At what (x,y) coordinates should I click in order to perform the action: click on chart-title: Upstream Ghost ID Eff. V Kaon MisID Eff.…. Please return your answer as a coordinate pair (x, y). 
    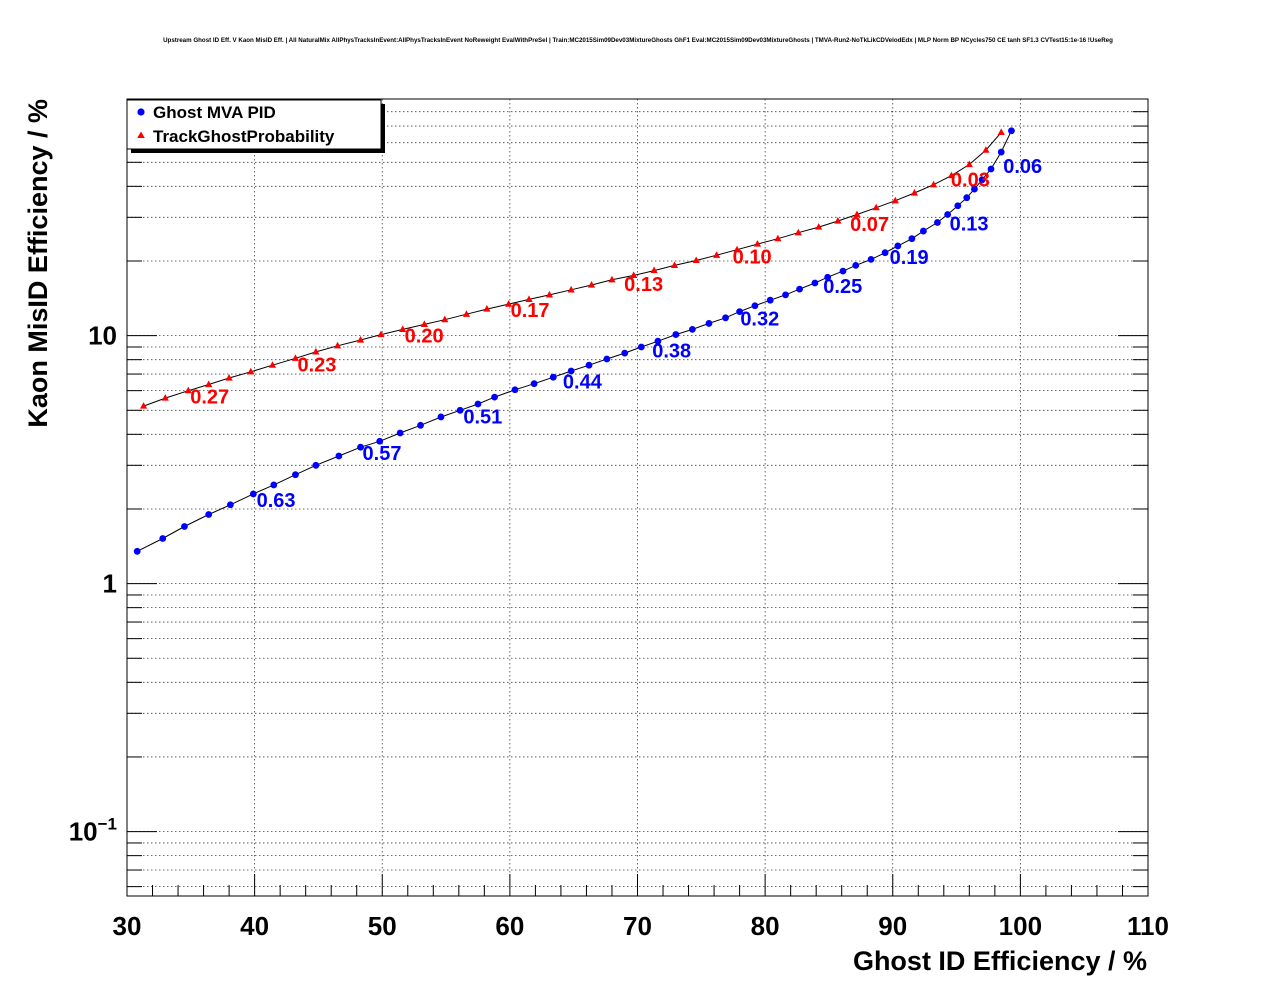
    Looking at the image, I should click on (638, 40).